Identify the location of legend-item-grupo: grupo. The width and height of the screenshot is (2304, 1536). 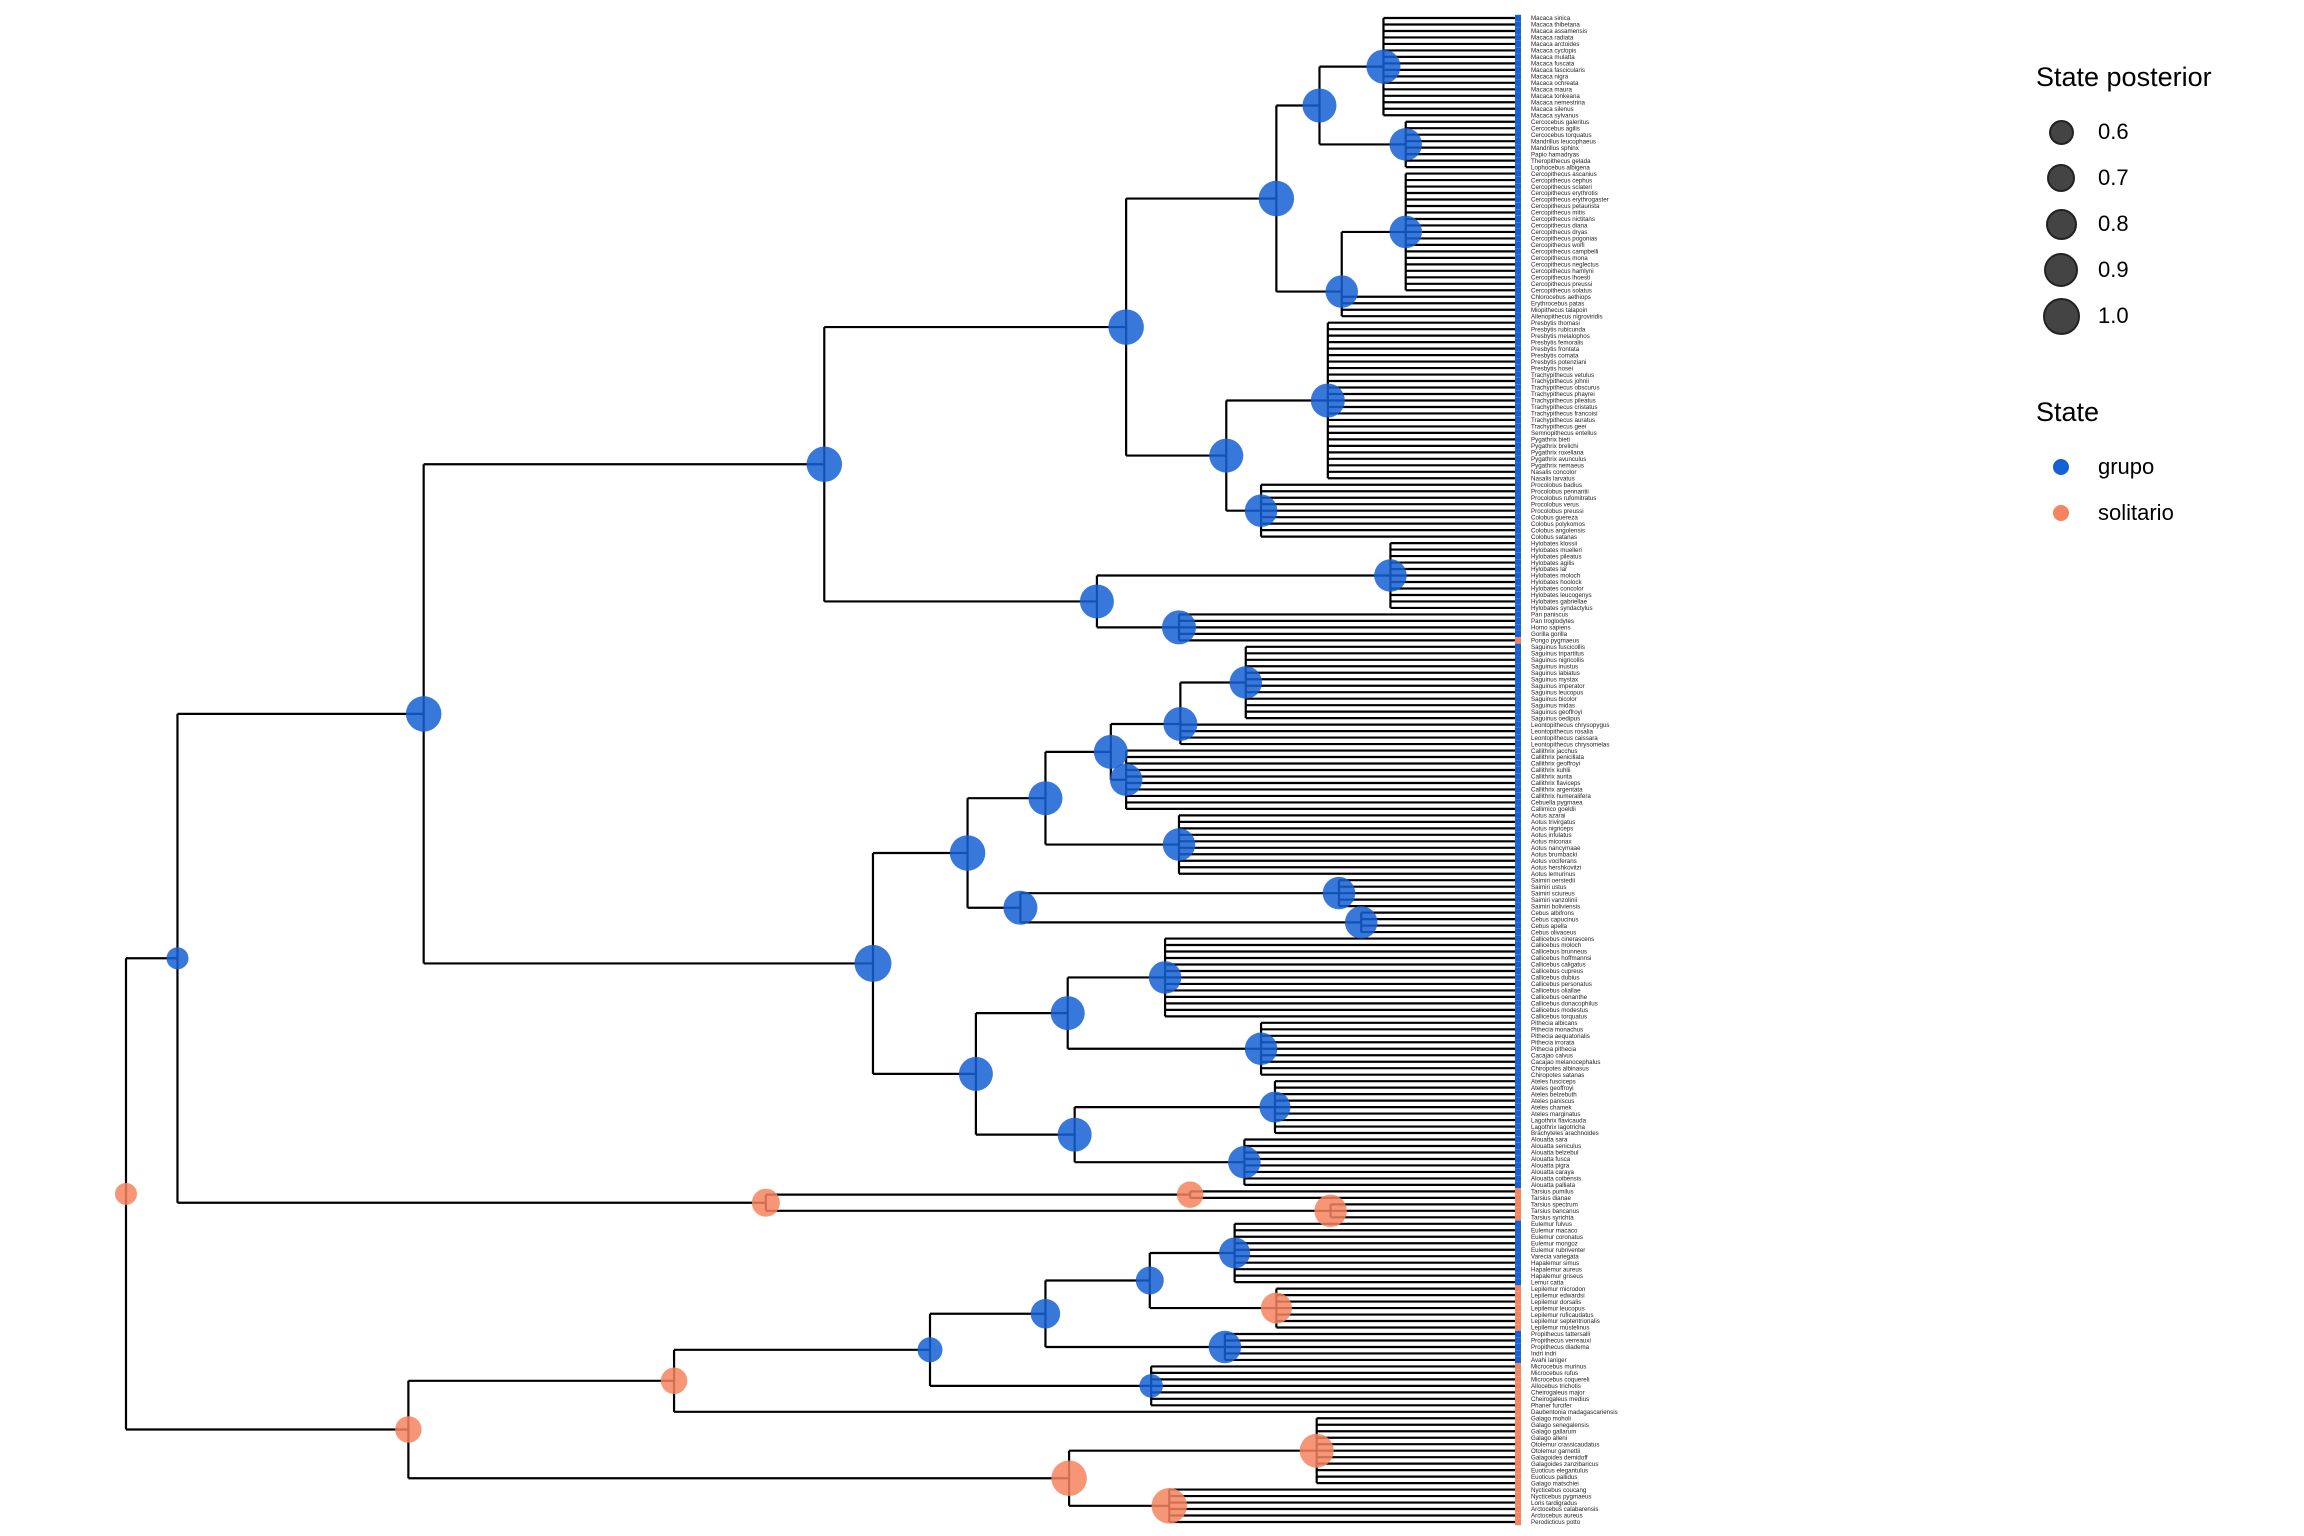
(2124, 467).